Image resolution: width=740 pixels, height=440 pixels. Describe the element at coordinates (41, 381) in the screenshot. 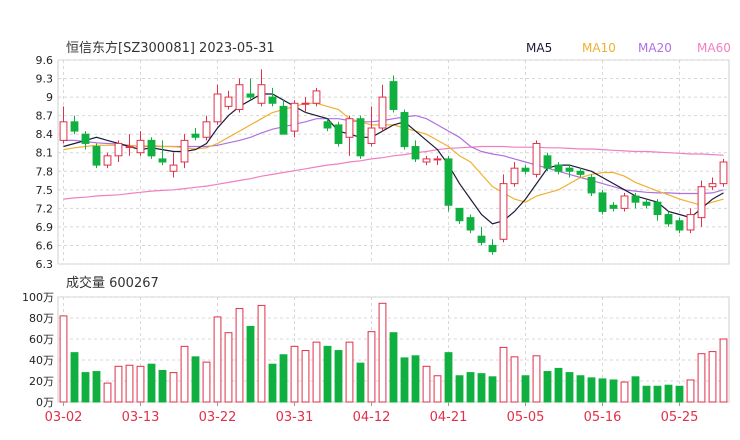

I see `volume-tick-label: 20万` at that location.